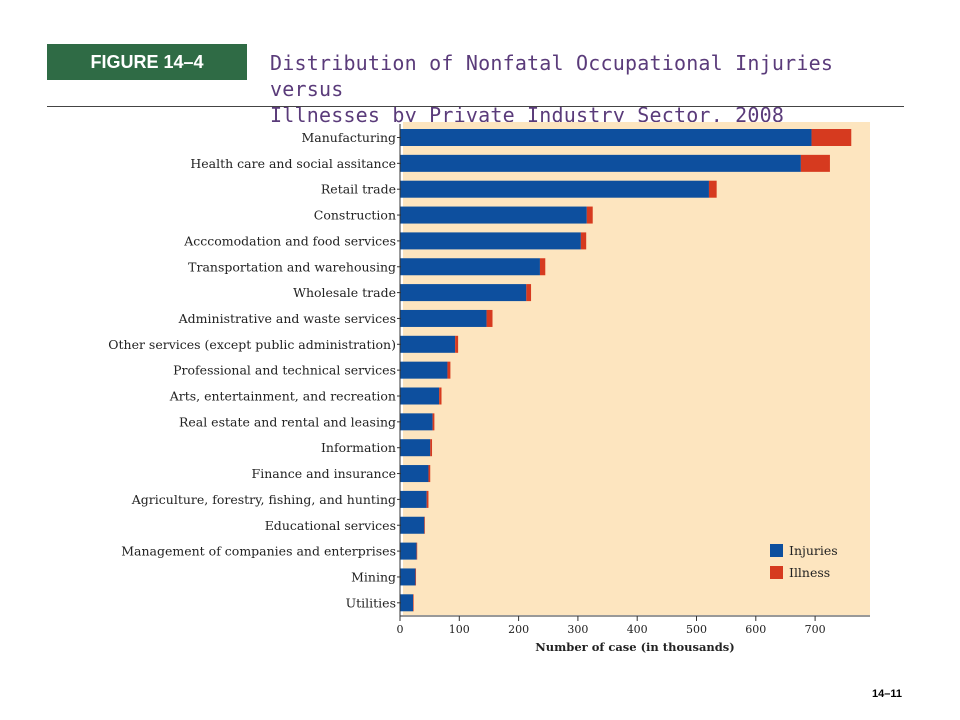 The height and width of the screenshot is (720, 960). I want to click on x-tick-label: 0, so click(400, 629).